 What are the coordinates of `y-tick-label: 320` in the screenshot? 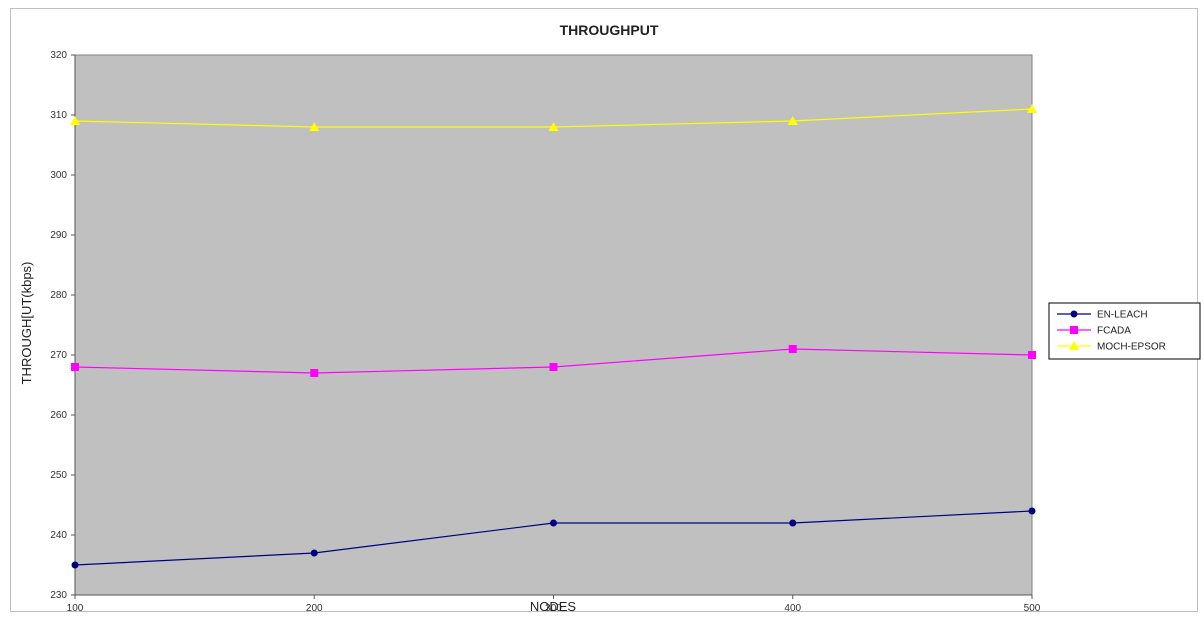 It's located at (58, 55).